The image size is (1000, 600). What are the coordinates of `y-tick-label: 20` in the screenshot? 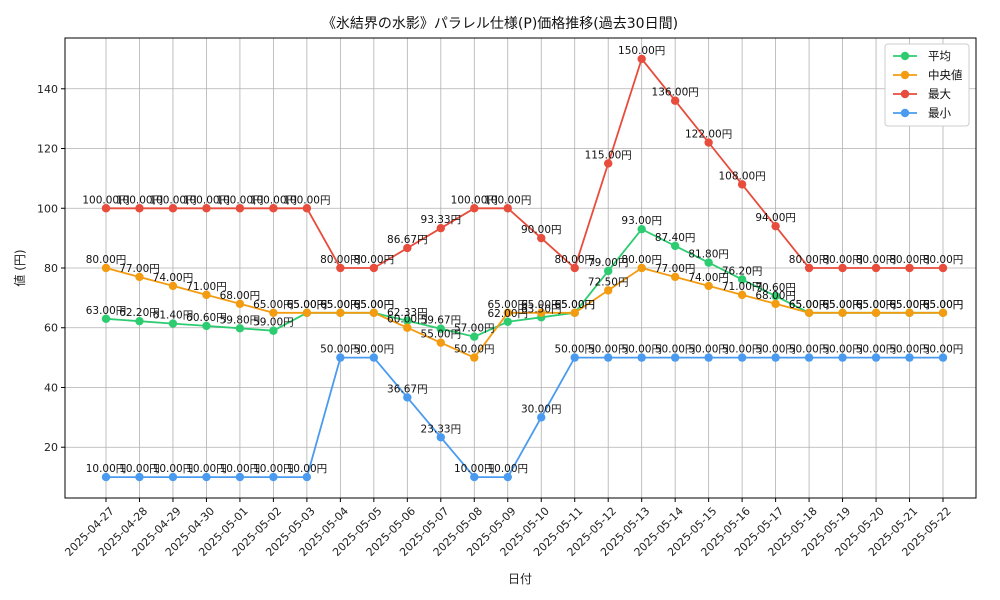 It's located at (51, 447).